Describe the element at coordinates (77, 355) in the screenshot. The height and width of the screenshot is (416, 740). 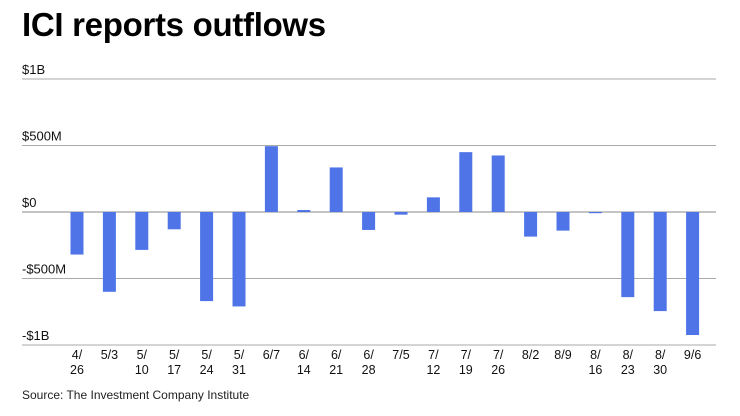
I see `x-tick-label: 4/` at that location.